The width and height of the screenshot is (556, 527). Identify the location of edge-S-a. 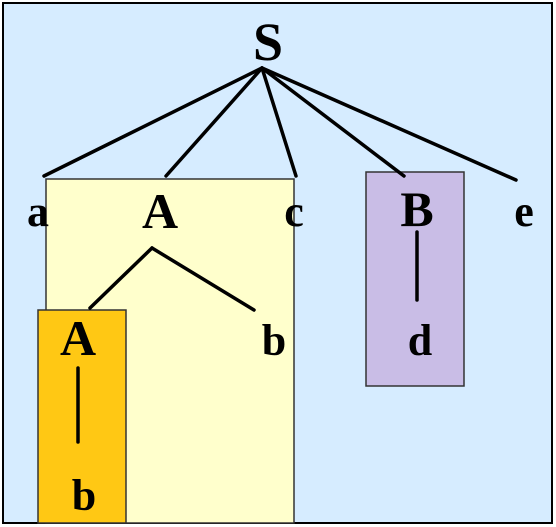
(153, 122).